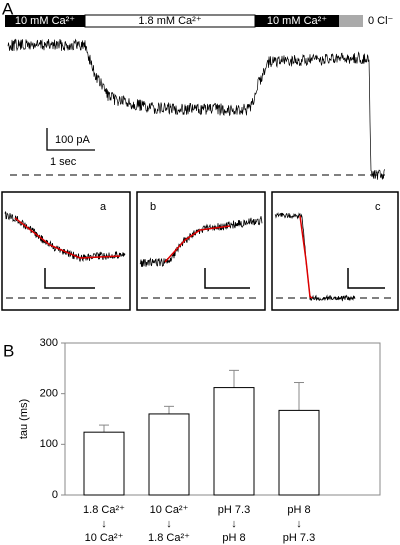  Describe the element at coordinates (55, 495) in the screenshot. I see `y-tick-label: 0` at that location.